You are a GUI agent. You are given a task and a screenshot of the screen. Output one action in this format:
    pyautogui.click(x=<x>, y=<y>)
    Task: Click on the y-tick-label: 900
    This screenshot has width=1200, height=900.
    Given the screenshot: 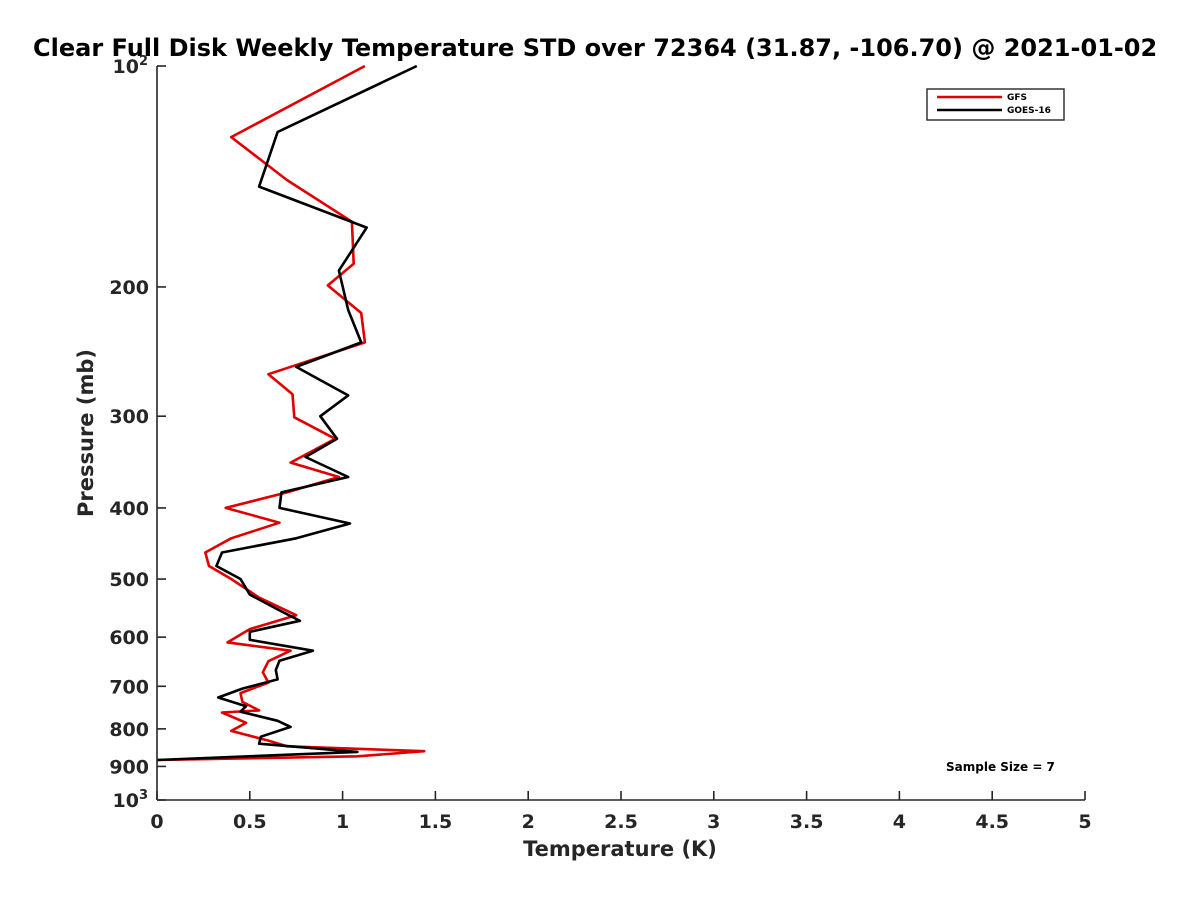 What is the action you would take?
    pyautogui.click(x=129, y=767)
    